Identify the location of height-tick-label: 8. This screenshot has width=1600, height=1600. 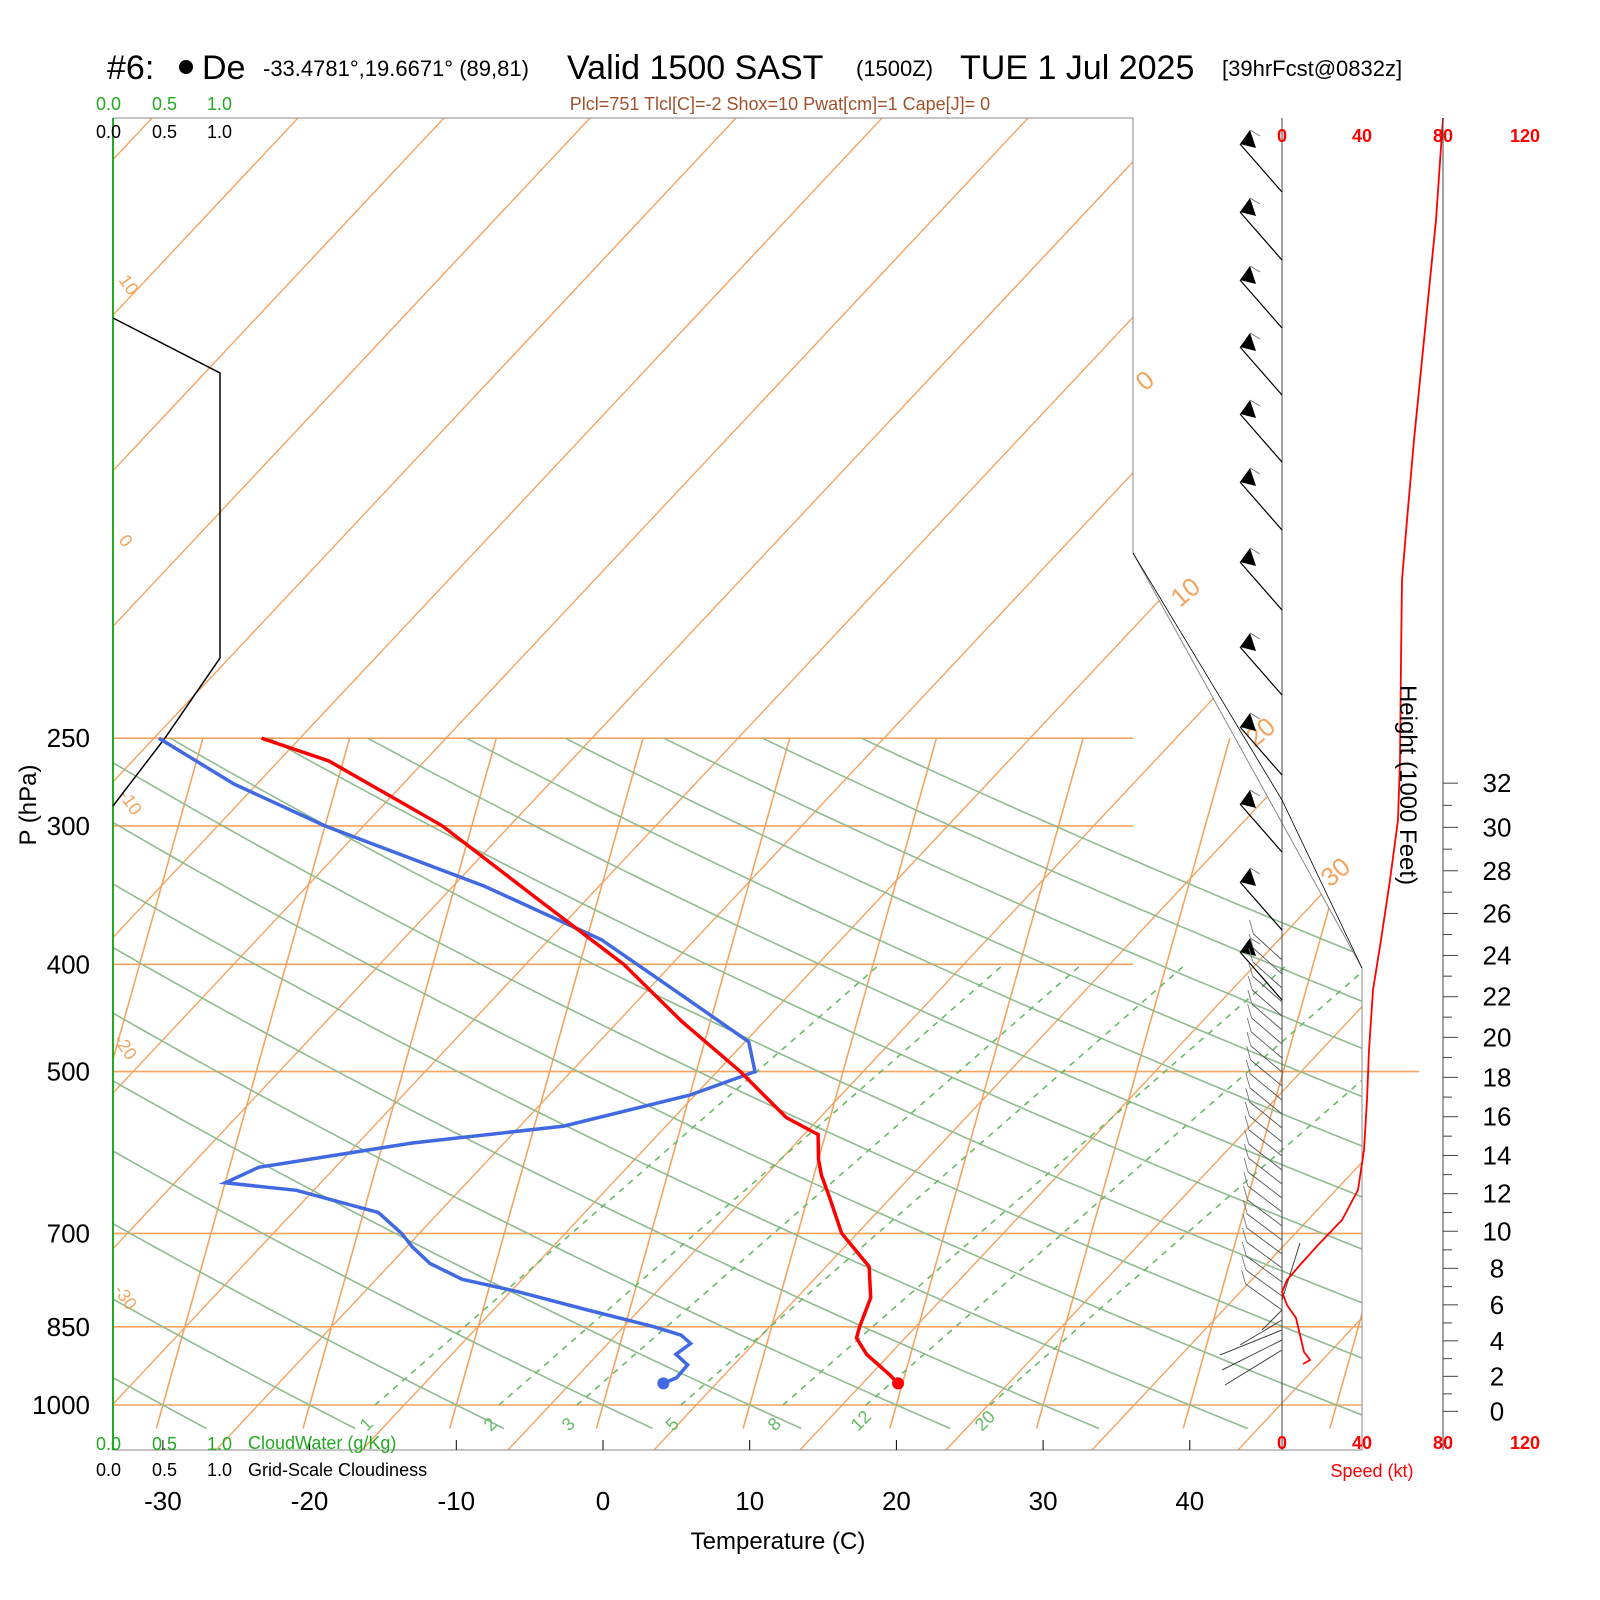
(1497, 1268).